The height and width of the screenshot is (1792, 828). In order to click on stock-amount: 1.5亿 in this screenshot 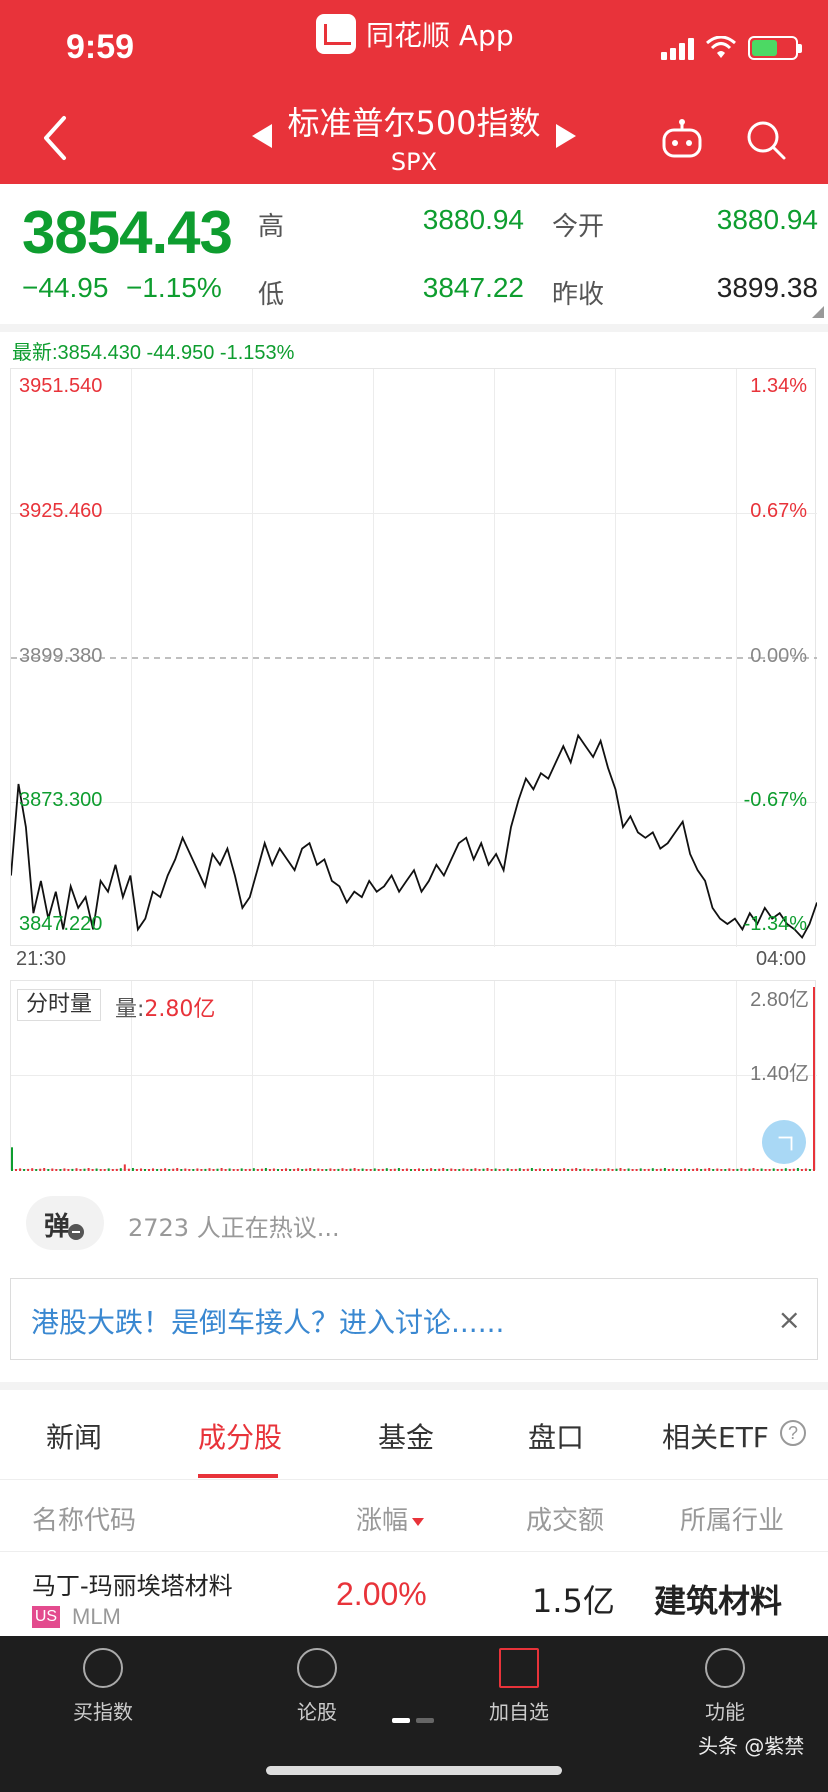, I will do `click(573, 1601)`.